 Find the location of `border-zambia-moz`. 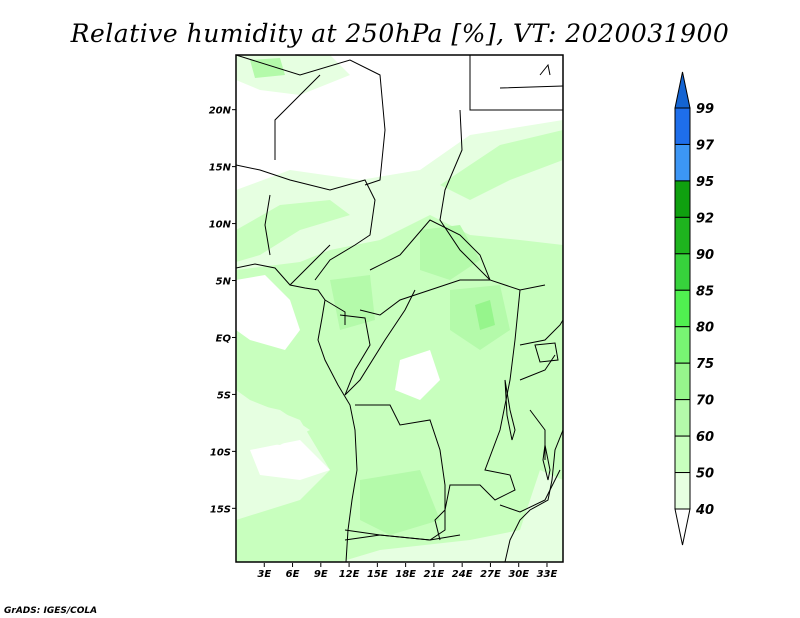

border-zambia-moz is located at coordinates (530, 491).